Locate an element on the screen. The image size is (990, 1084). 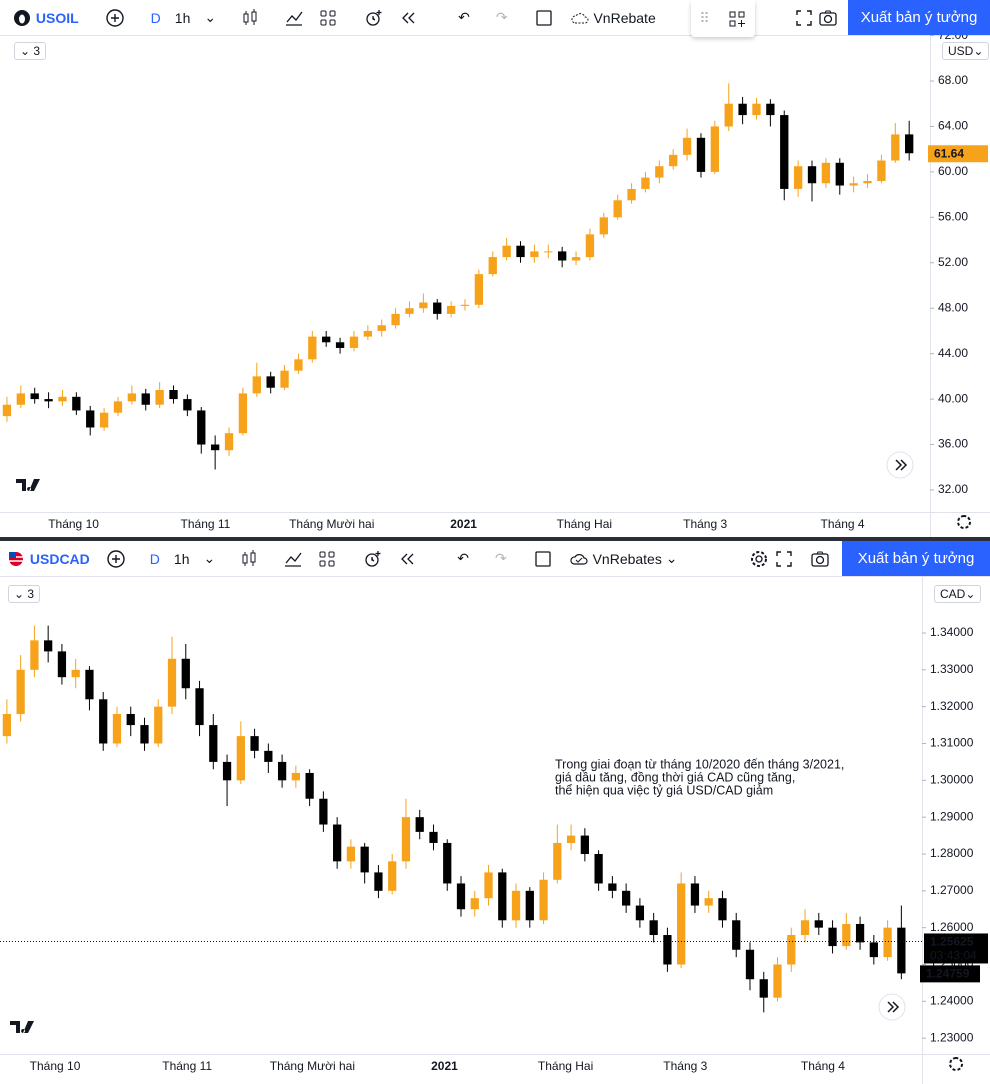
floating-toolbar: ⠿ is located at coordinates (723, 18).